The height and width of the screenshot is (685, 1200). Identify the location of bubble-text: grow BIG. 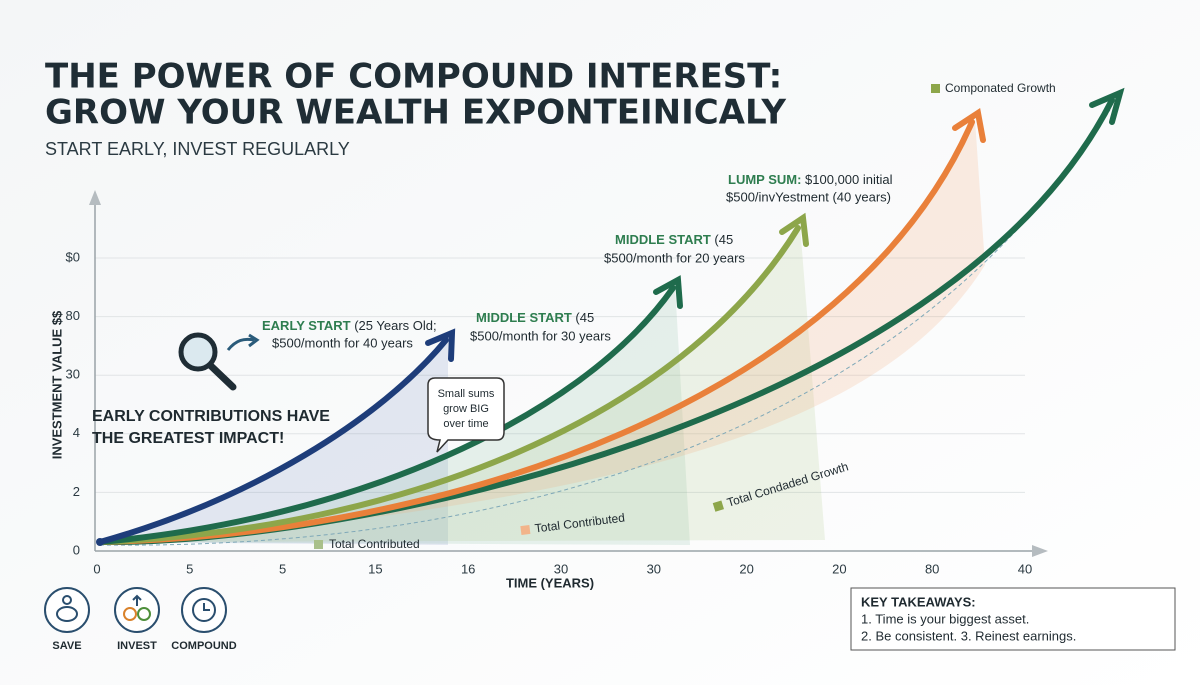
(466, 409).